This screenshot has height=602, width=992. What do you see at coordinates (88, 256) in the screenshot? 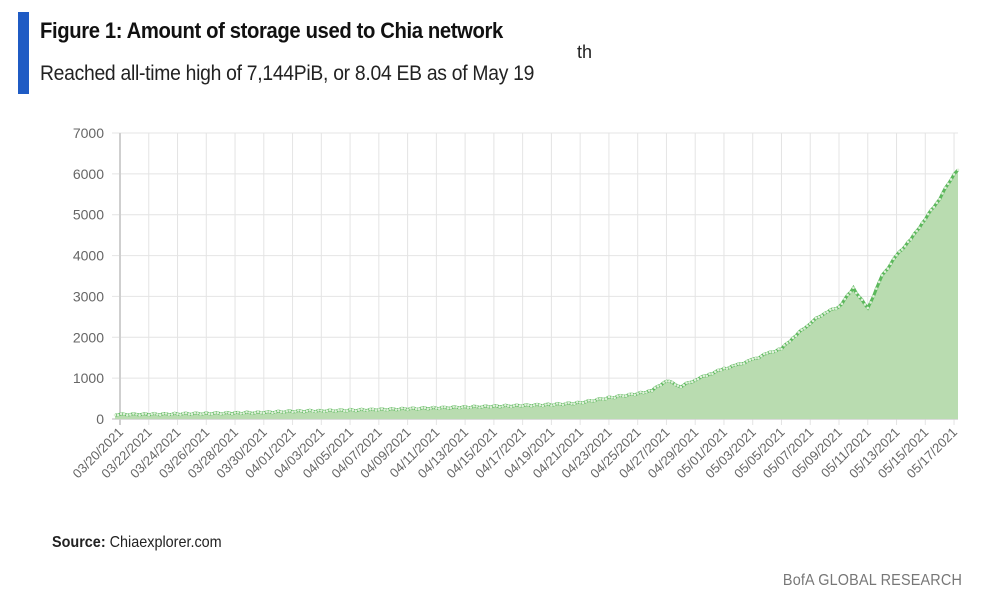
I see `svg-text: 4000` at bounding box center [88, 256].